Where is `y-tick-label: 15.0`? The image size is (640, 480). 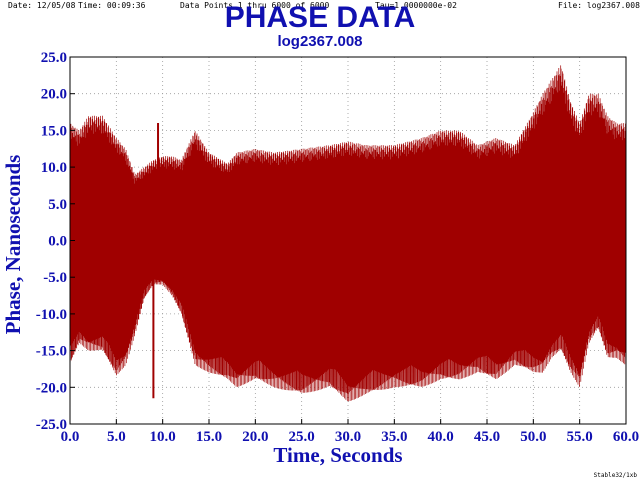
y-tick-label: 15.0 is located at coordinates (54, 131).